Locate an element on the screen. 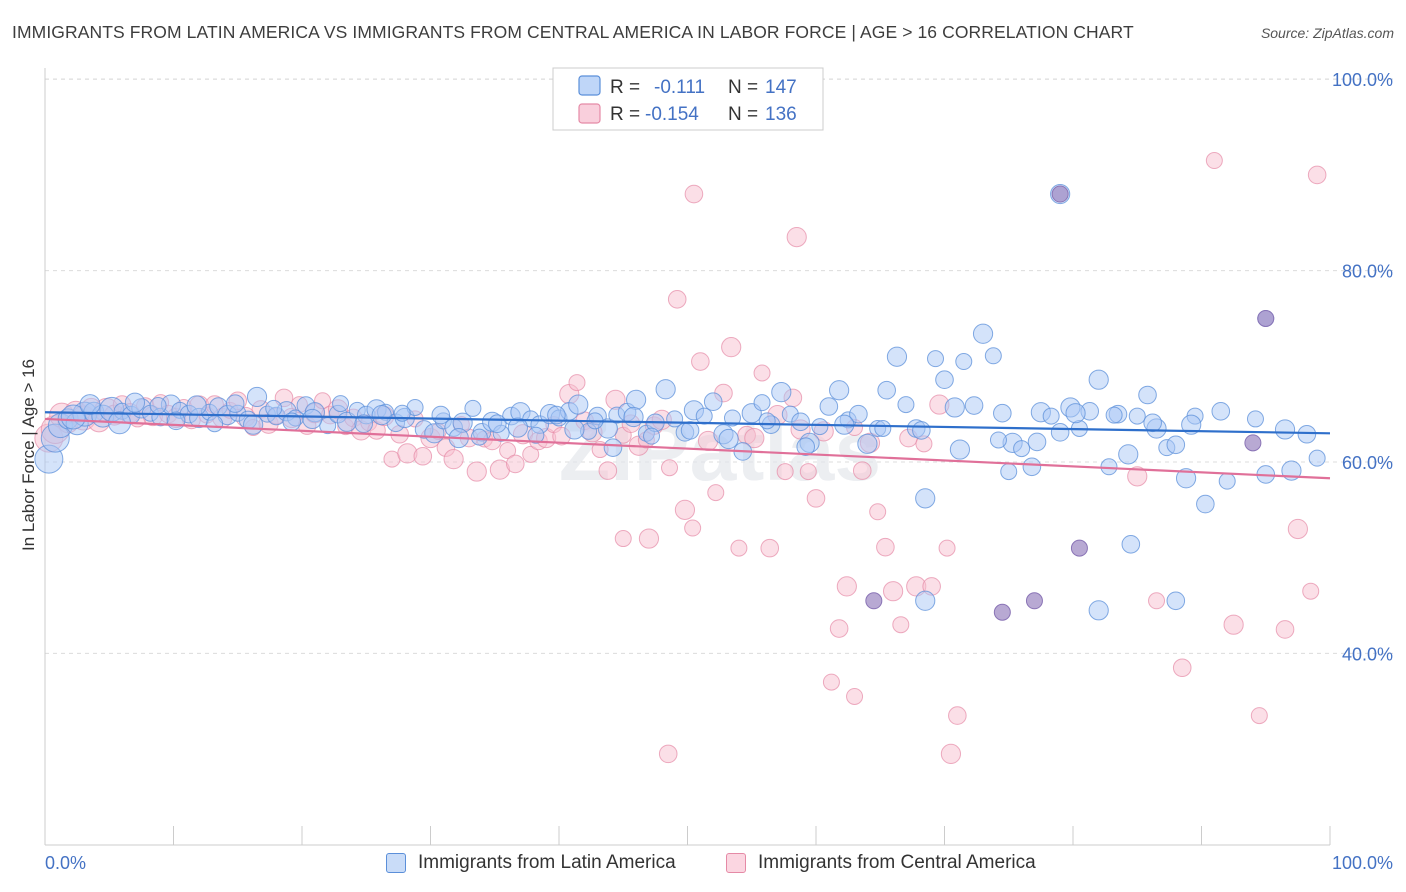  legend-pink-swatch is located at coordinates (589, 113).